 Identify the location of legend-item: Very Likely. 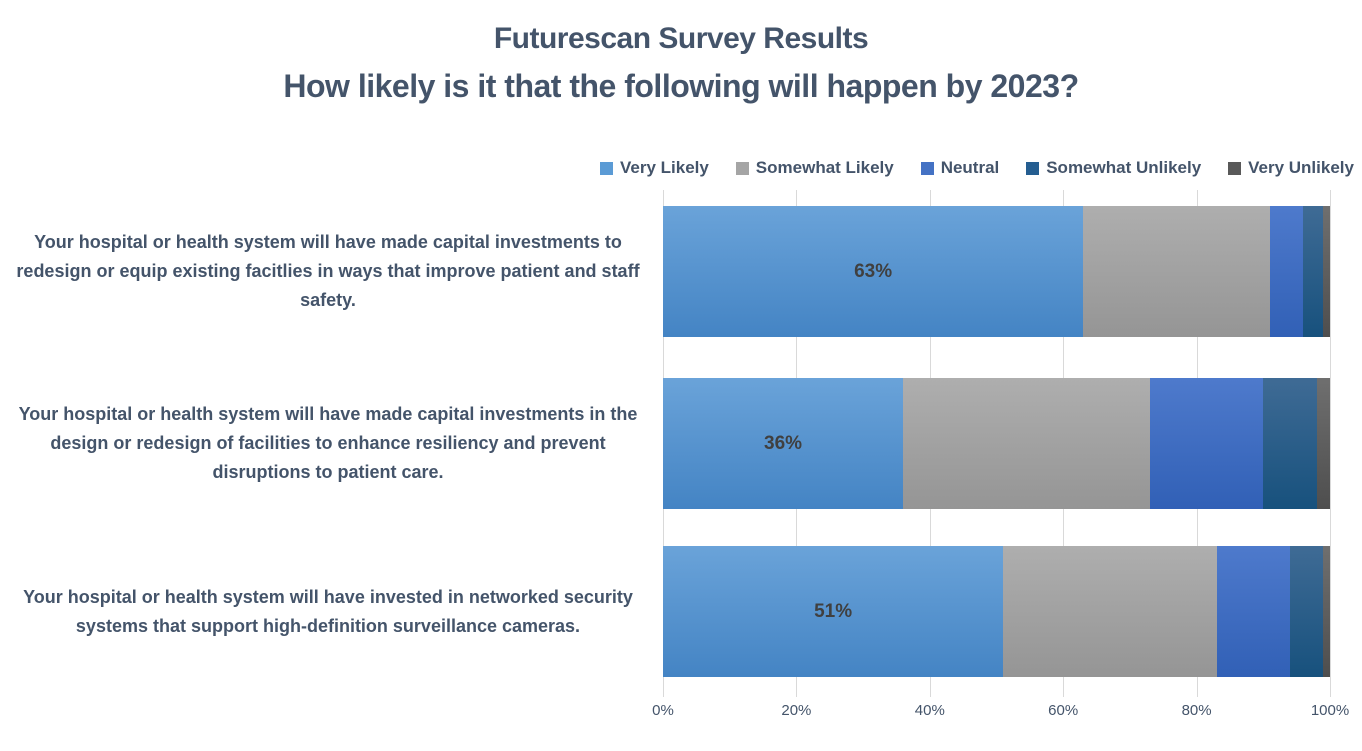
(654, 168).